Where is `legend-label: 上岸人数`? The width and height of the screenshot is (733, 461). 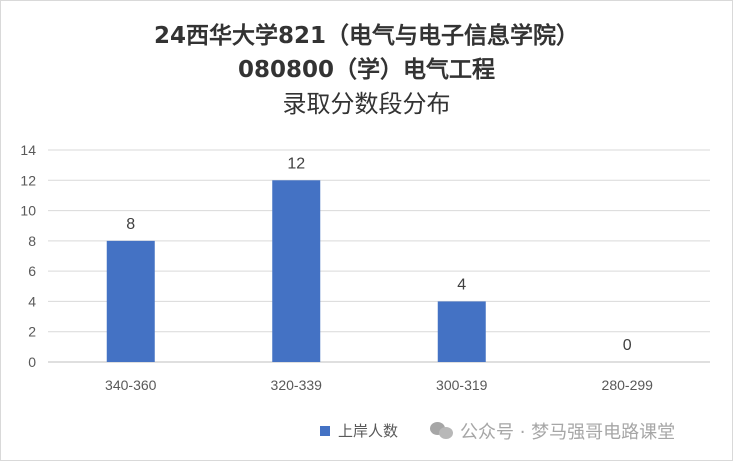
legend-label: 上岸人数 is located at coordinates (368, 431).